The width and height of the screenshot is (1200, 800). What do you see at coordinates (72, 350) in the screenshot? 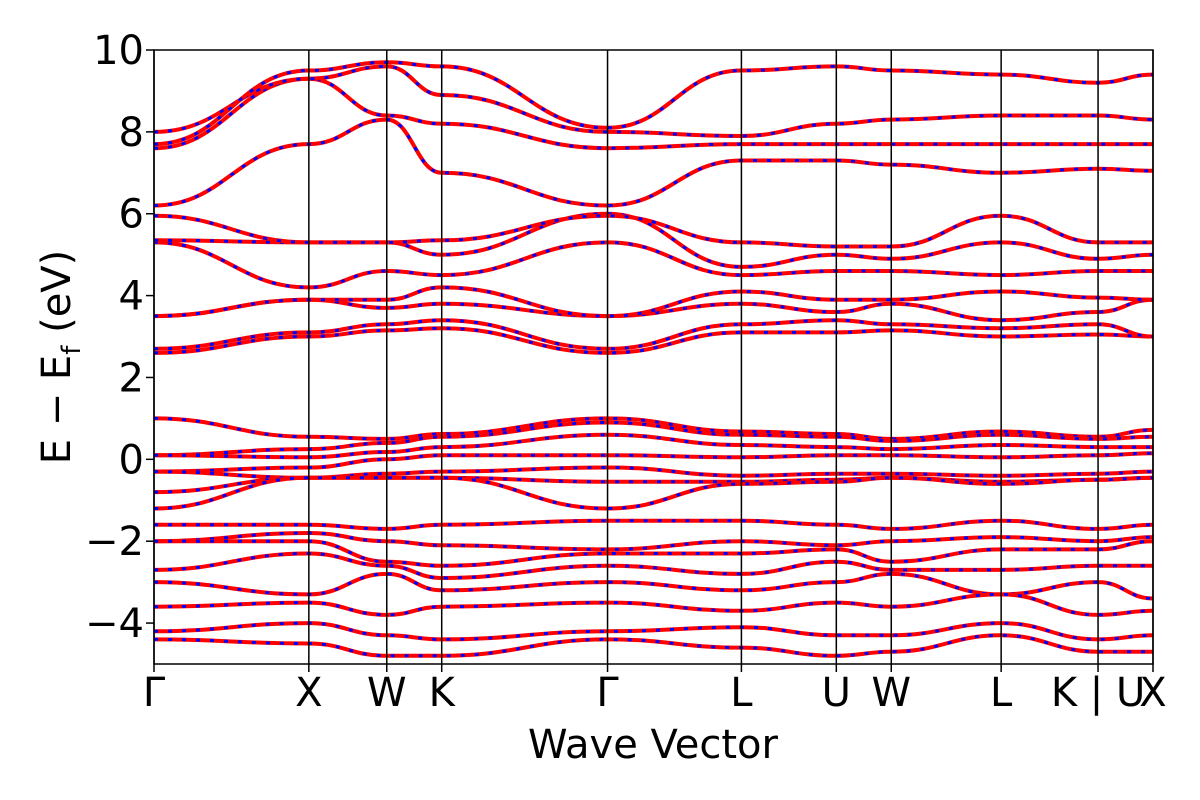
I see `y-axis-title-subscript: f` at bounding box center [72, 350].